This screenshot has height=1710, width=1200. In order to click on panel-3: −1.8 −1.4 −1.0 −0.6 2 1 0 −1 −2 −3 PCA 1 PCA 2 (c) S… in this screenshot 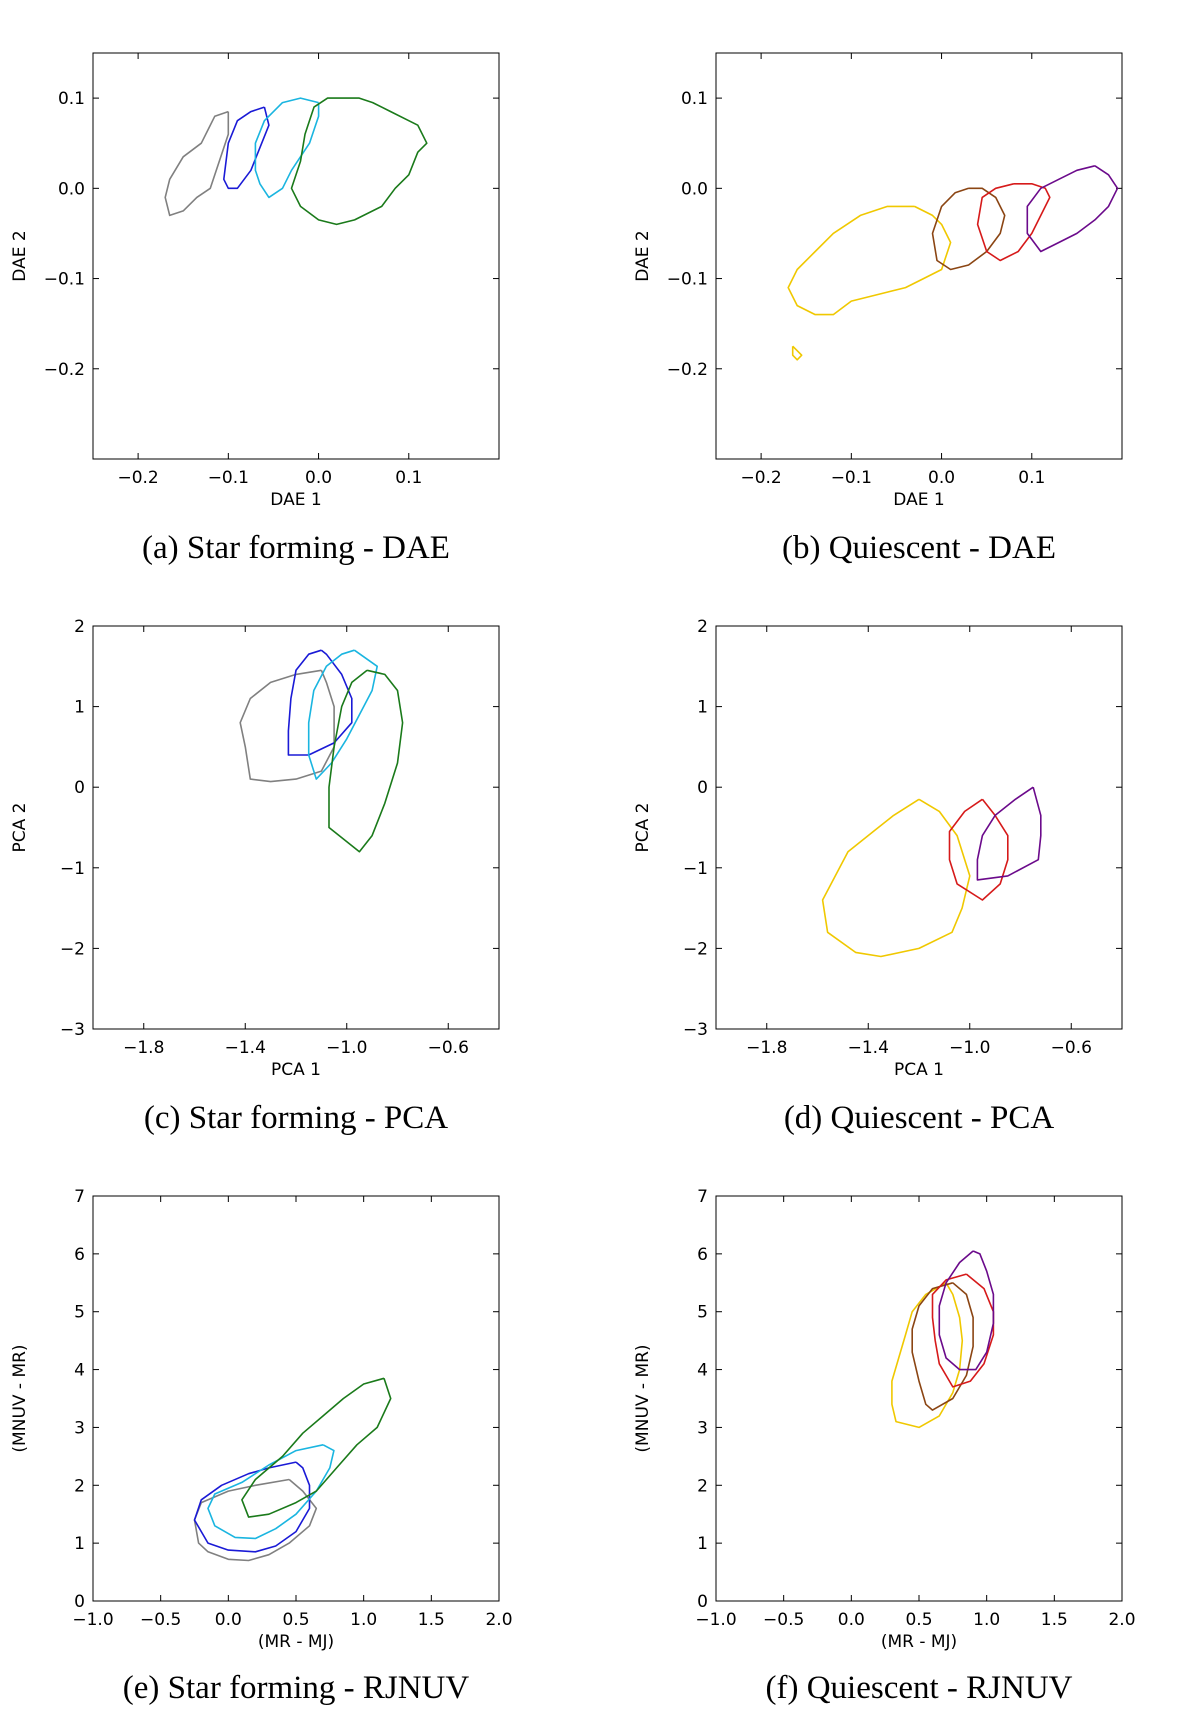, I will do `click(255, 876)`.